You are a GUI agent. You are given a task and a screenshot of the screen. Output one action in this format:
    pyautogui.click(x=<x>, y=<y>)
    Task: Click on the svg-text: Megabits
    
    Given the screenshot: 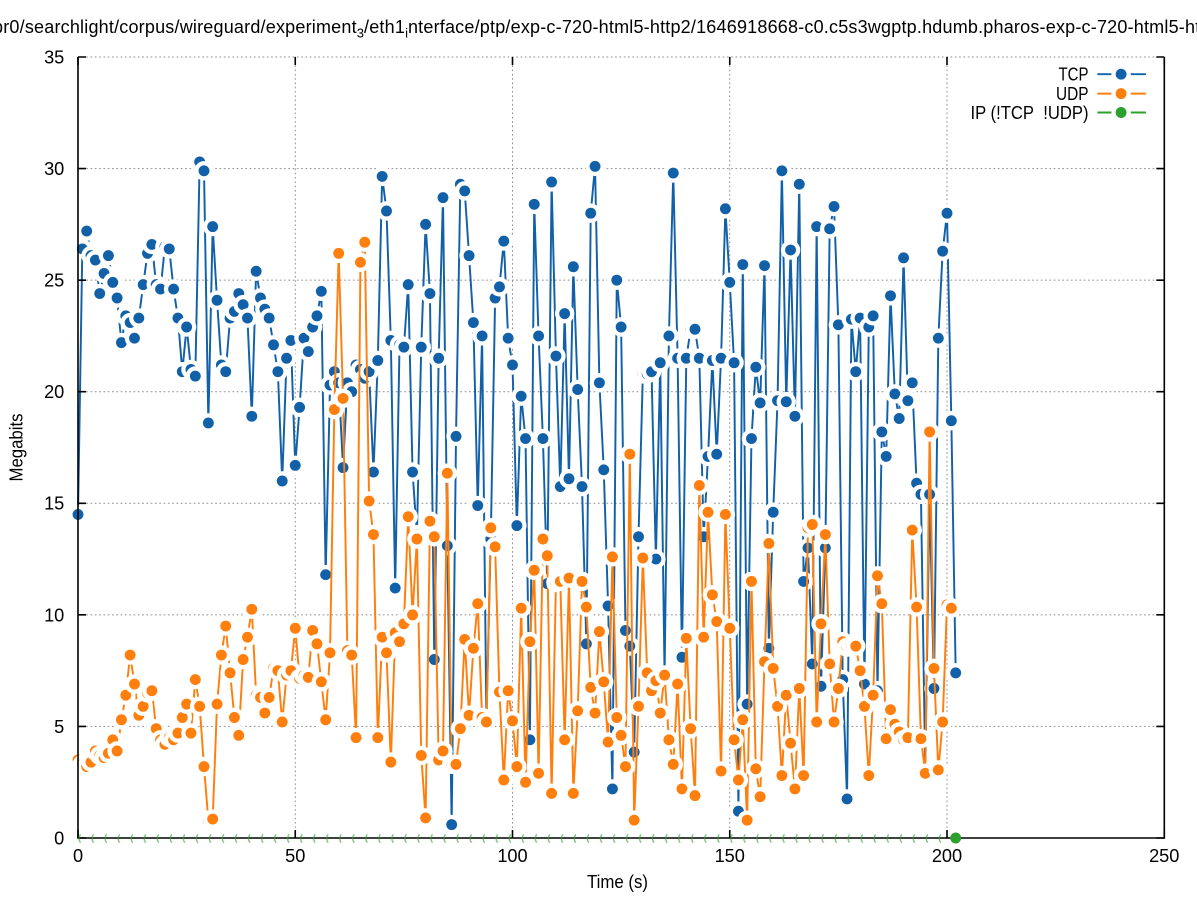 What is the action you would take?
    pyautogui.click(x=17, y=448)
    